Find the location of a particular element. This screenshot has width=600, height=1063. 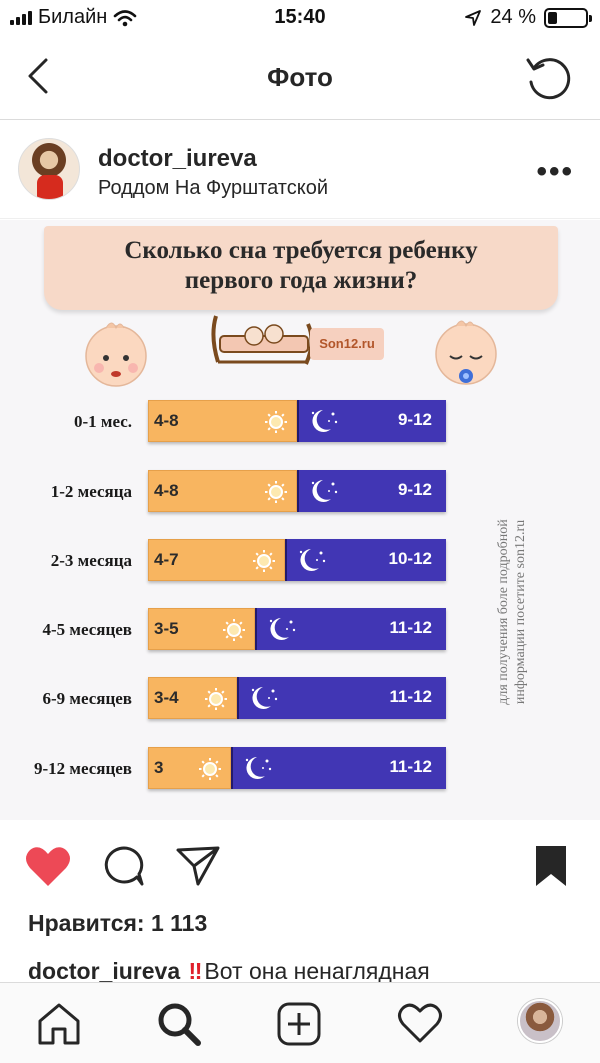

day-sleep-segment: 4-7 is located at coordinates (216, 560).